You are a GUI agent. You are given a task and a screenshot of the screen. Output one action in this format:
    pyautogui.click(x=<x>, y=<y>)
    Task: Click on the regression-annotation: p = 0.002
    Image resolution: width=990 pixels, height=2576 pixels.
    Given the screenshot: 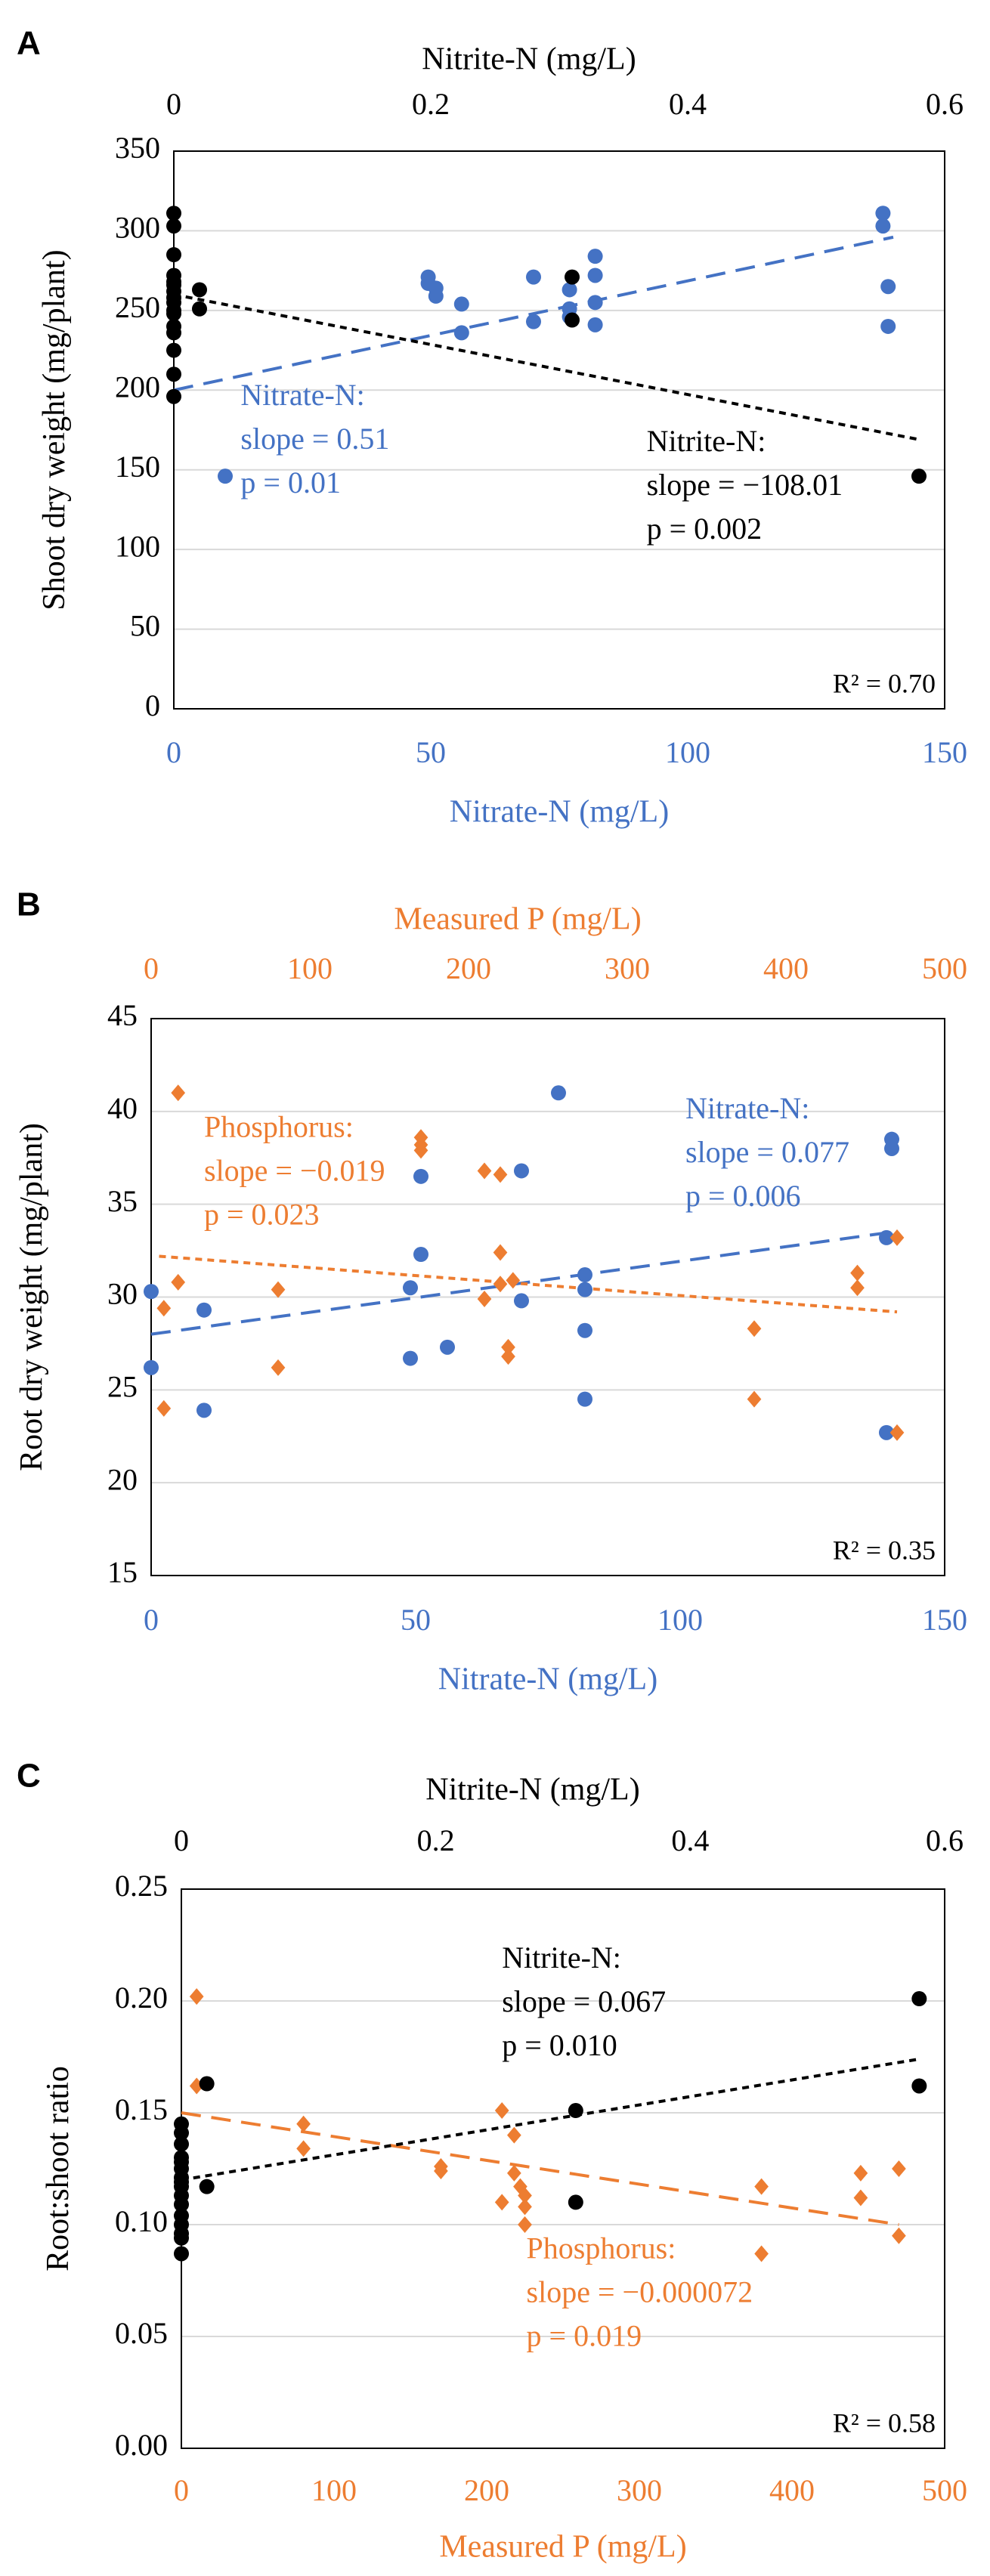 What is the action you would take?
    pyautogui.click(x=705, y=529)
    